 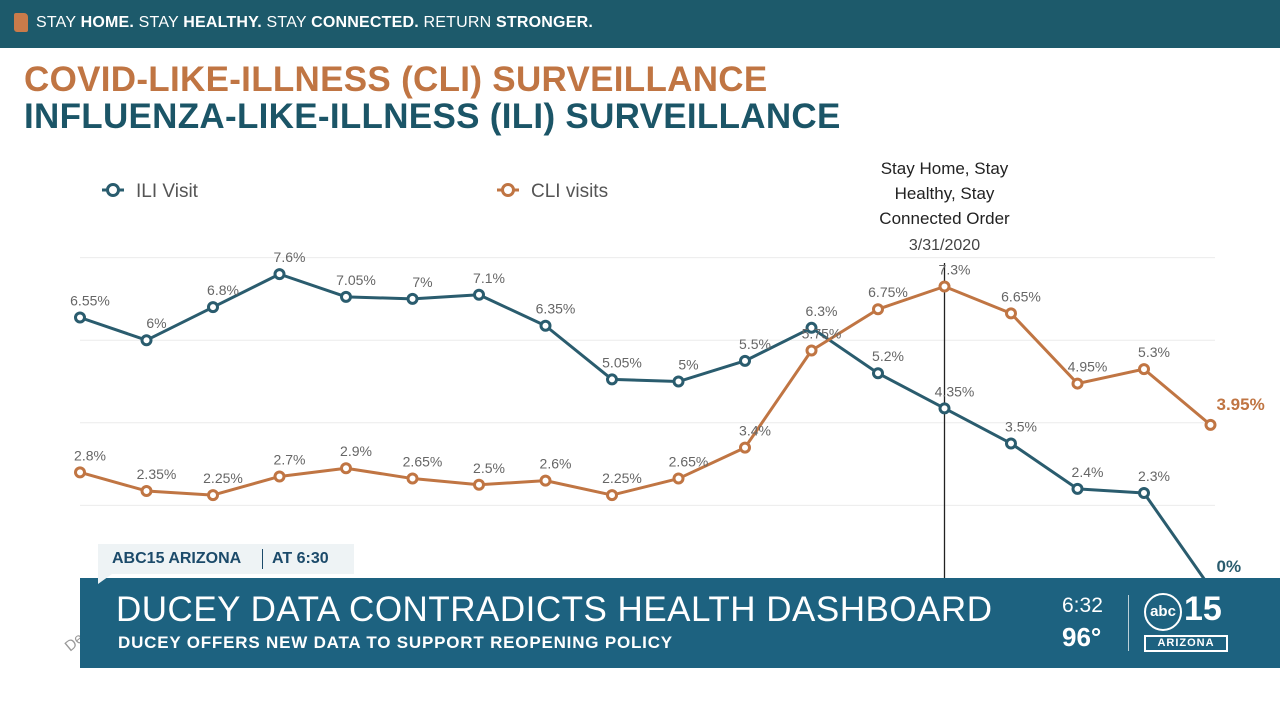 I want to click on data-label: 2.9%, so click(x=356, y=451).